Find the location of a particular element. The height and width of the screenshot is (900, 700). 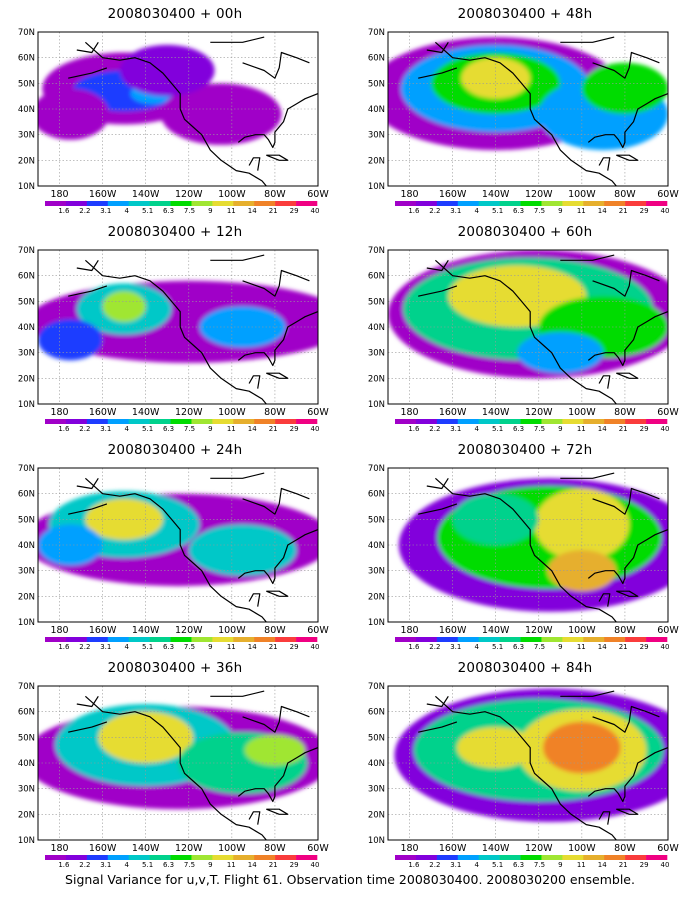

lat-tick-label: 10N is located at coordinates (376, 405).